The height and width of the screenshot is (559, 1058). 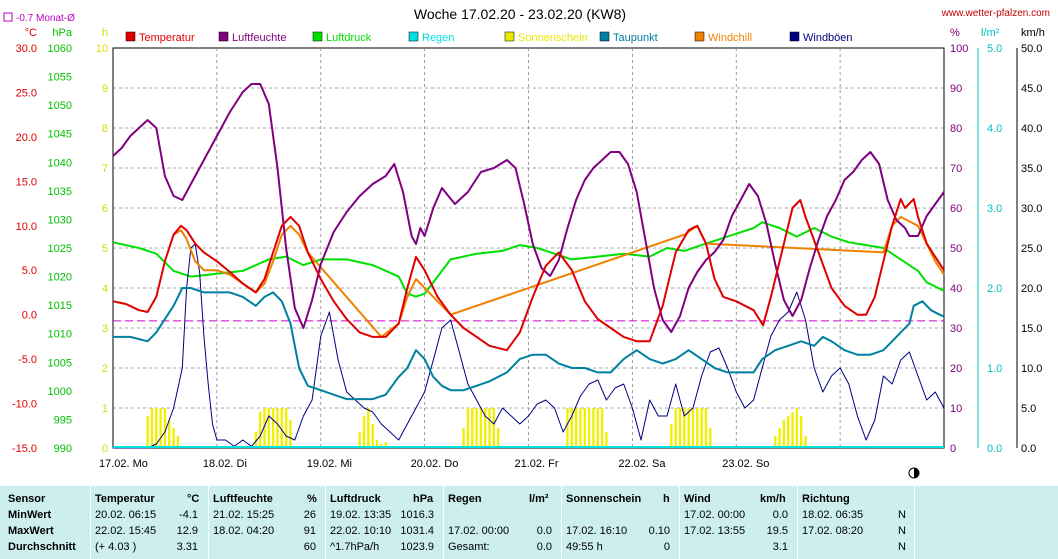 I want to click on pressure-axis-tick: 1060, so click(x=60, y=49).